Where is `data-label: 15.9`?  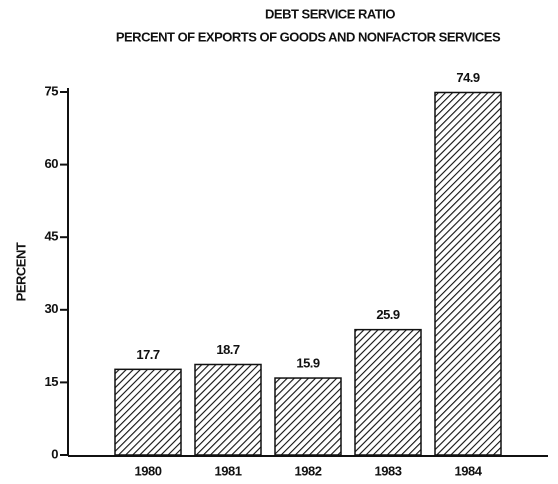 data-label: 15.9 is located at coordinates (308, 362).